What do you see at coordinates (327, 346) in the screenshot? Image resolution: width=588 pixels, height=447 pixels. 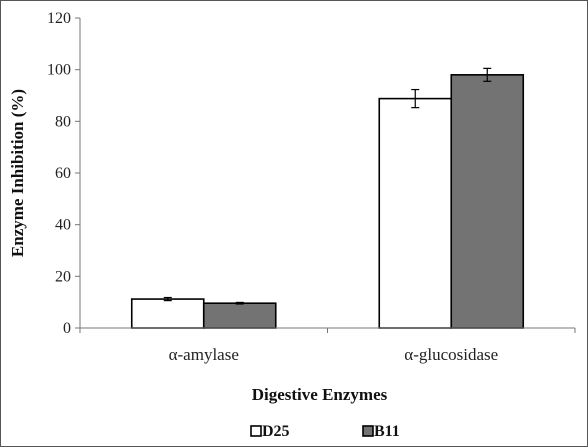 I see `x-axis-ticks: α-amylase α-glucosidase` at bounding box center [327, 346].